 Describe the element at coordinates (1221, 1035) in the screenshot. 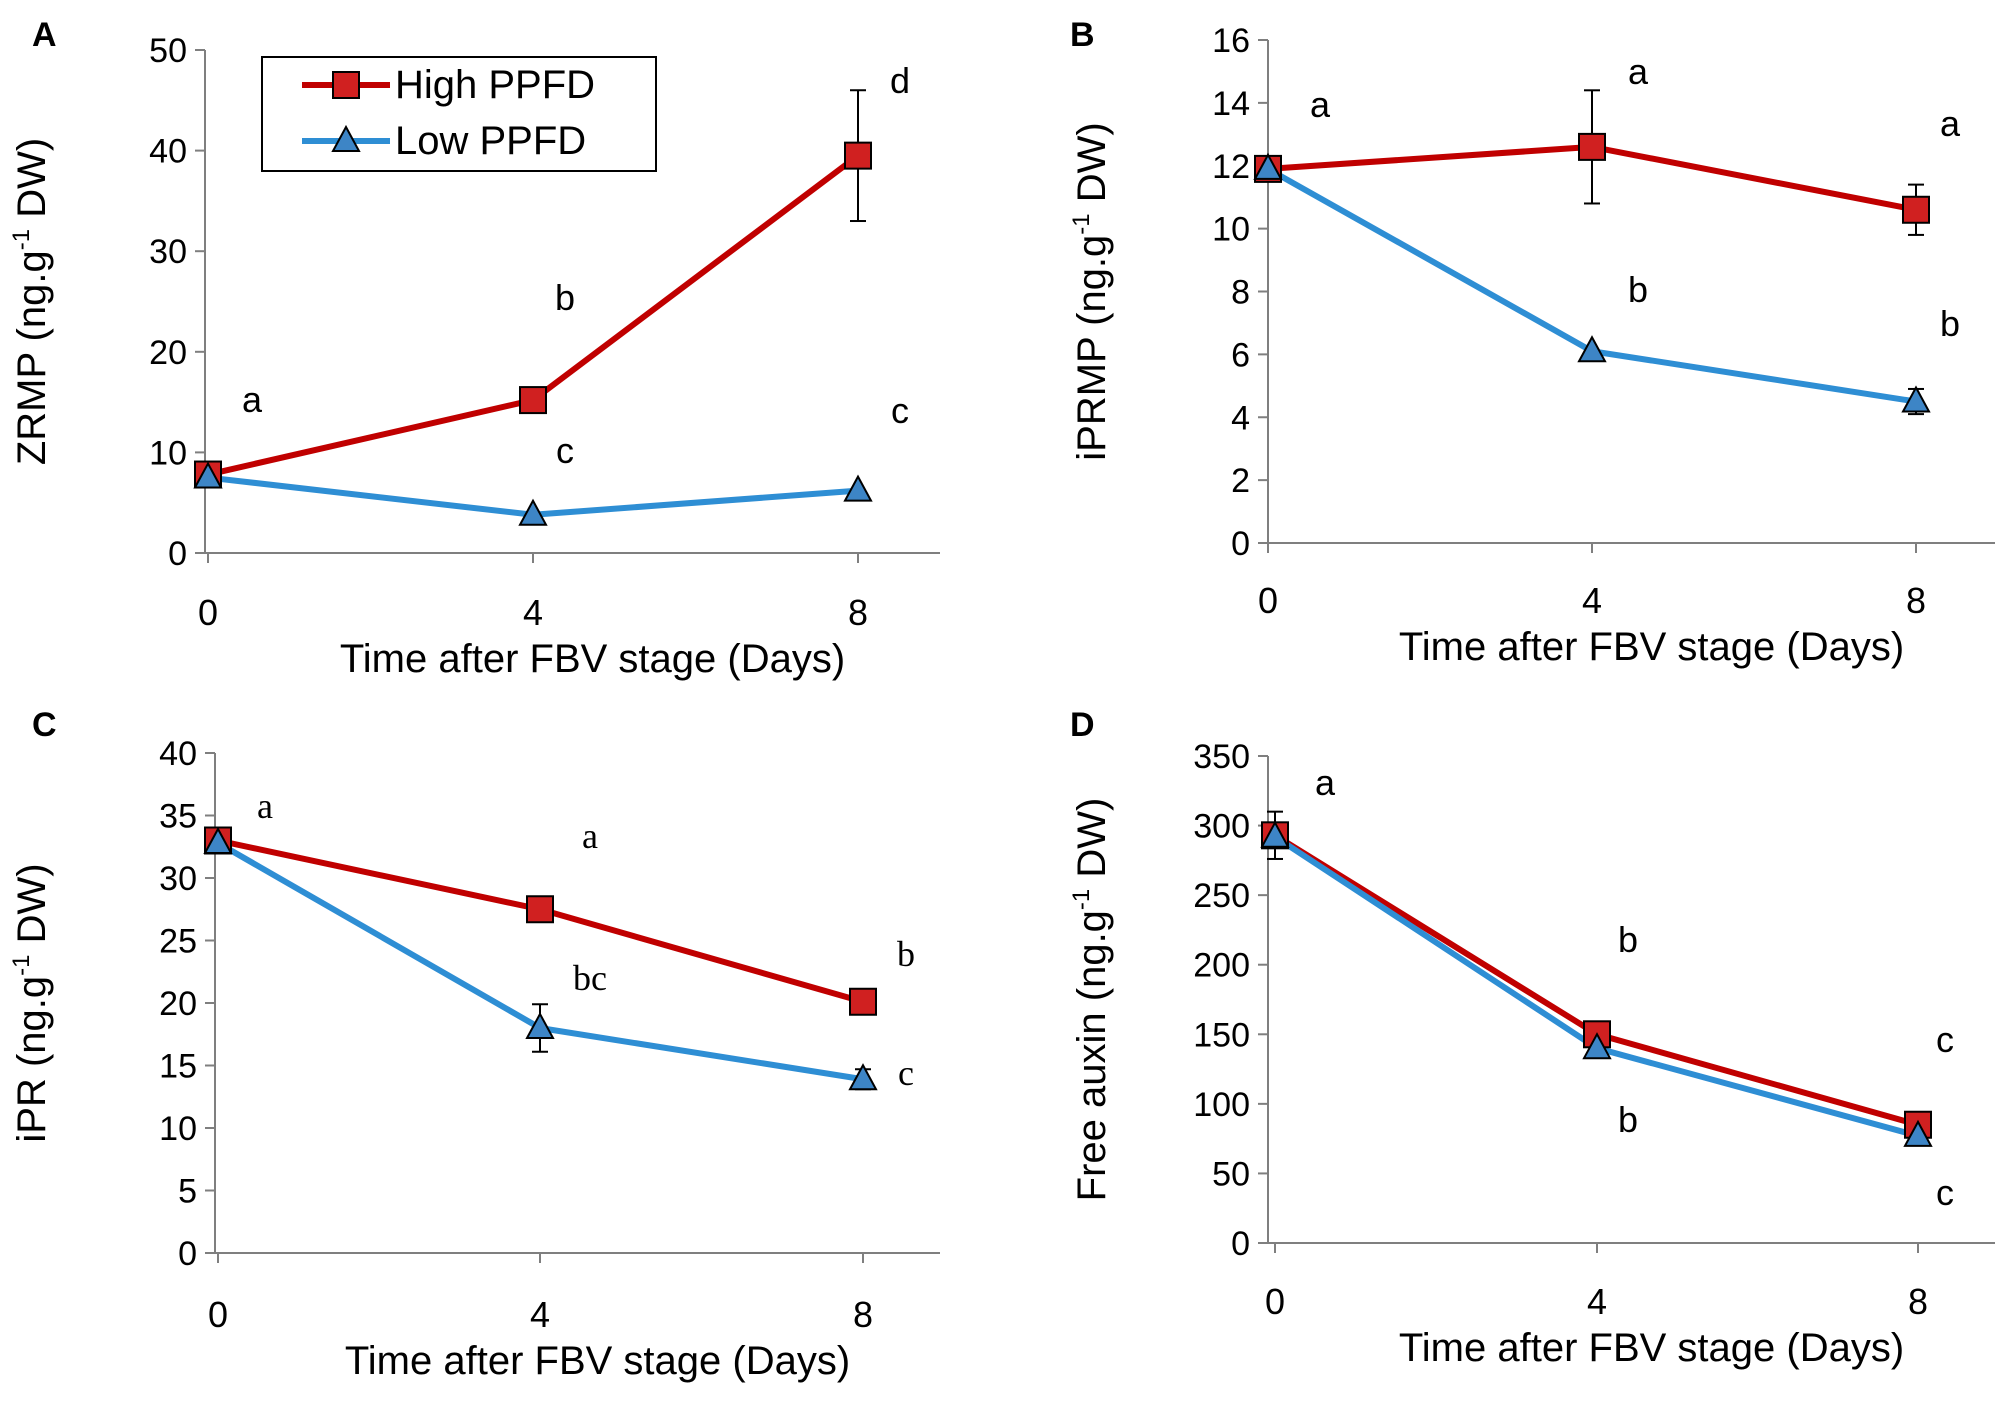

I see `y-tick-label: 150` at that location.